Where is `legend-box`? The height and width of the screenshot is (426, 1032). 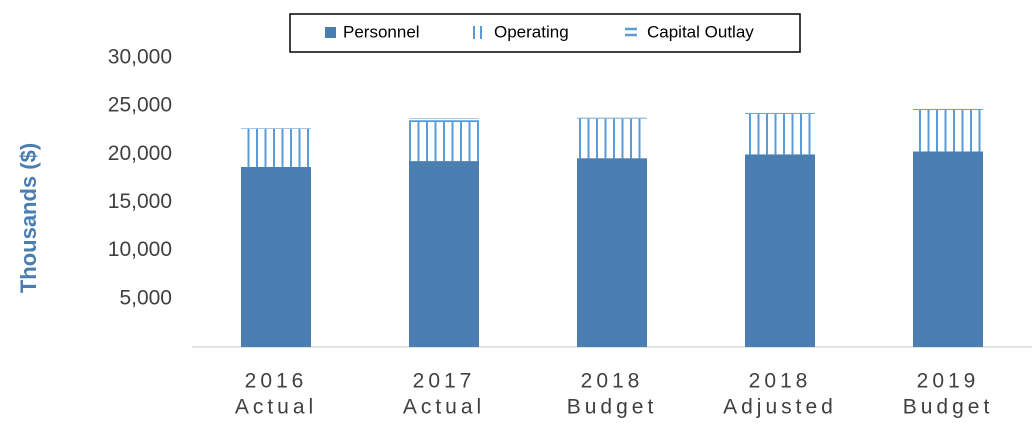
legend-box is located at coordinates (545, 33).